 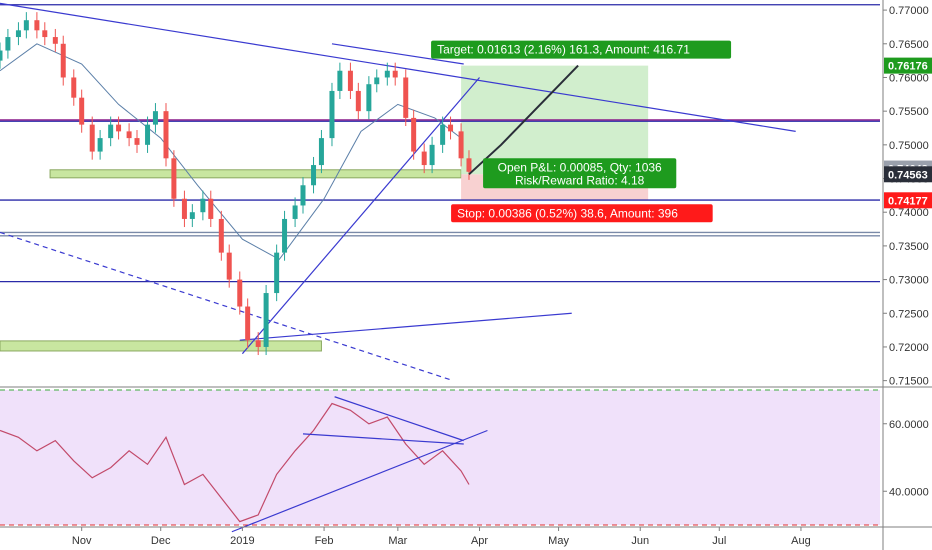 I want to click on price-tick-label: 0.76000, so click(x=909, y=78).